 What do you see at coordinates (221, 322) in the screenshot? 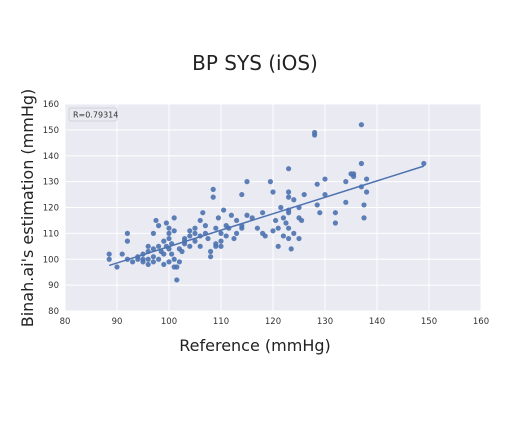
I see `x-tick-label: 110` at bounding box center [221, 322].